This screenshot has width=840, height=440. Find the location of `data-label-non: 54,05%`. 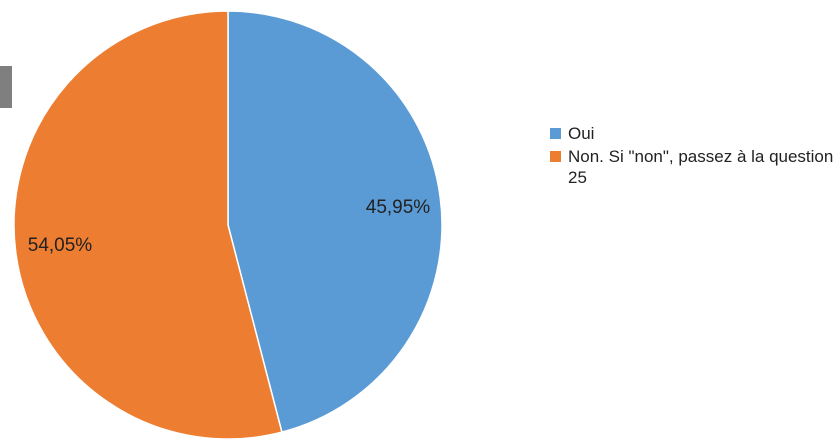

data-label-non: 54,05% is located at coordinates (60, 245).